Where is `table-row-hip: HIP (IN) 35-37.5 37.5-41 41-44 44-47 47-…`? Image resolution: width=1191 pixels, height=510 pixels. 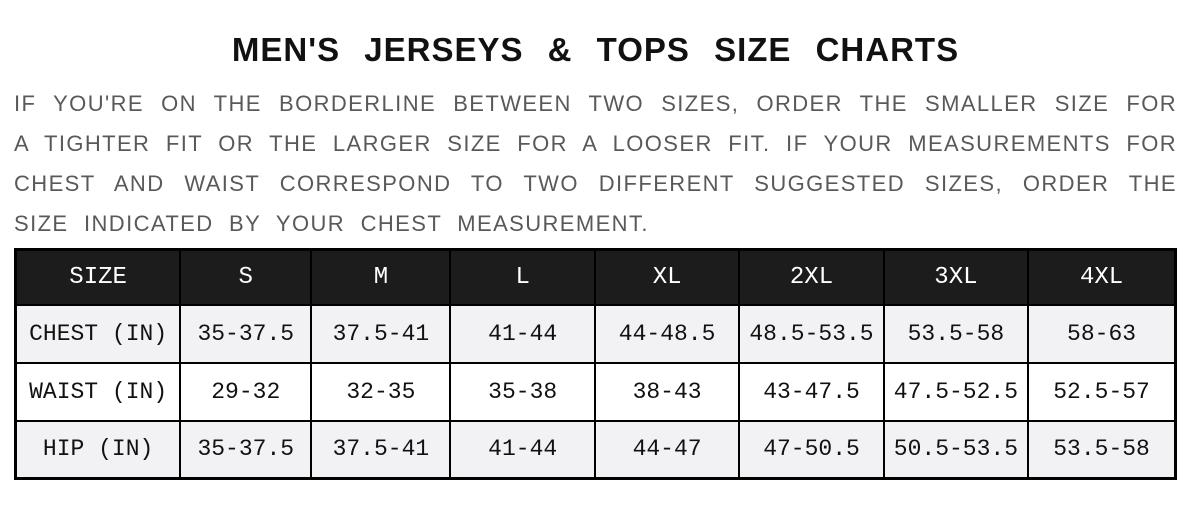 table-row-hip: HIP (IN) 35-37.5 37.5-41 41-44 44-47 47-… is located at coordinates (595, 449).